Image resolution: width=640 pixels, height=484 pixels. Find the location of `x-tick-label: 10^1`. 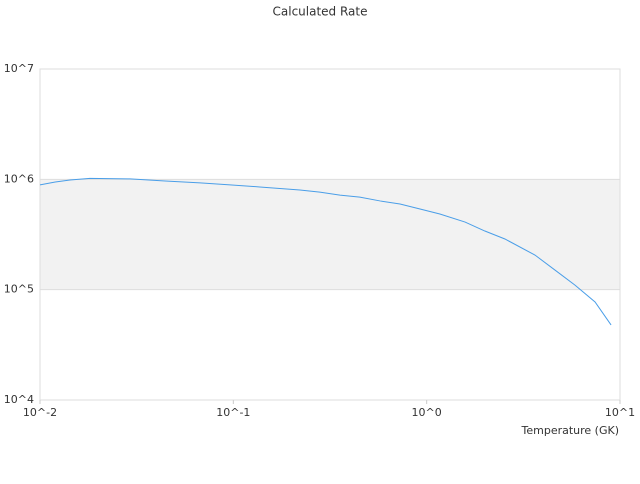

x-tick-label: 10^1 is located at coordinates (620, 412).